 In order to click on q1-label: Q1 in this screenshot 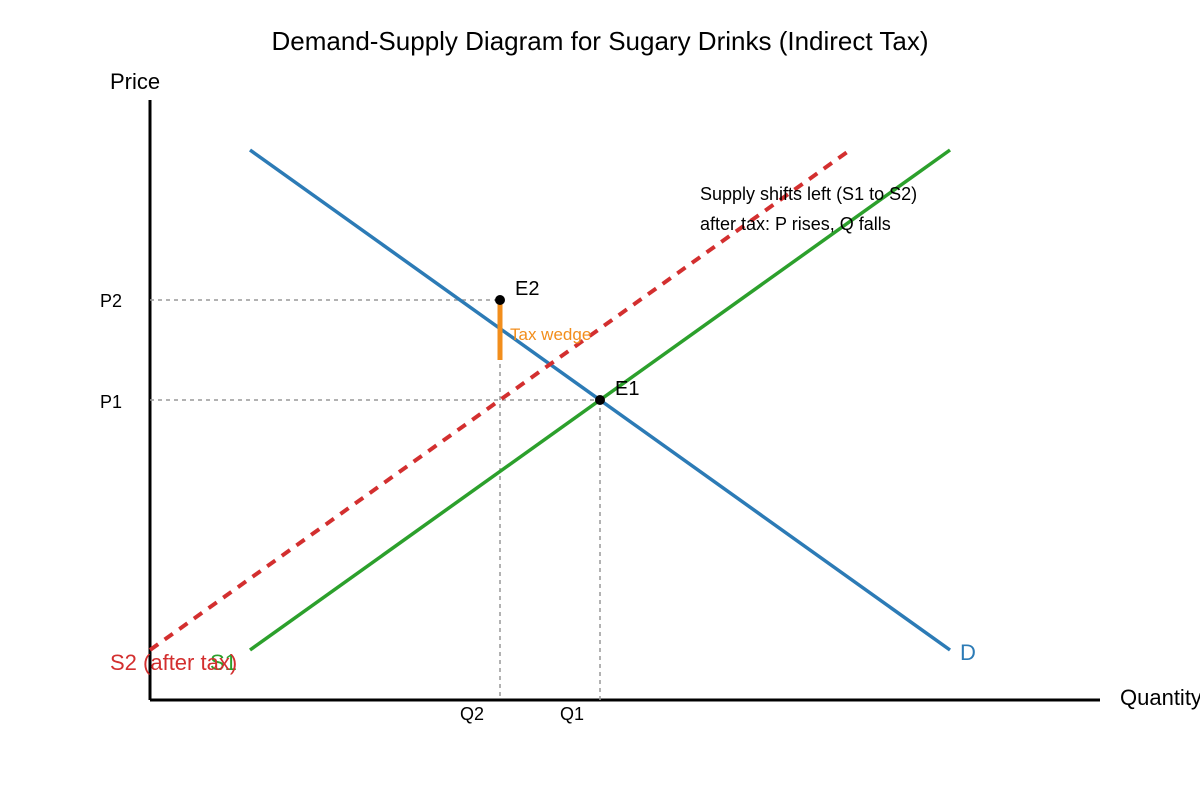, I will do `click(572, 714)`.